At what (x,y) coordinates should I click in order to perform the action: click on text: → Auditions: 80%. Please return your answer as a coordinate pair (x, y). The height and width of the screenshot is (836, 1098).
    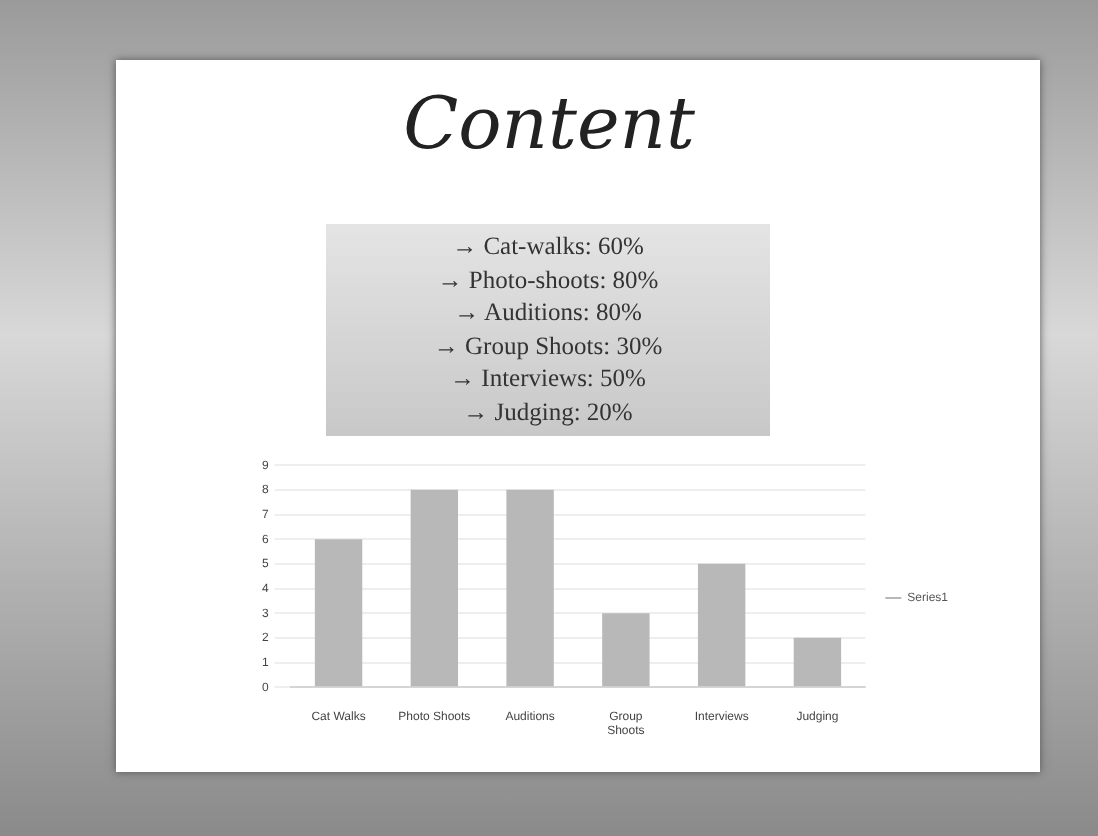
    Looking at the image, I should click on (548, 312).